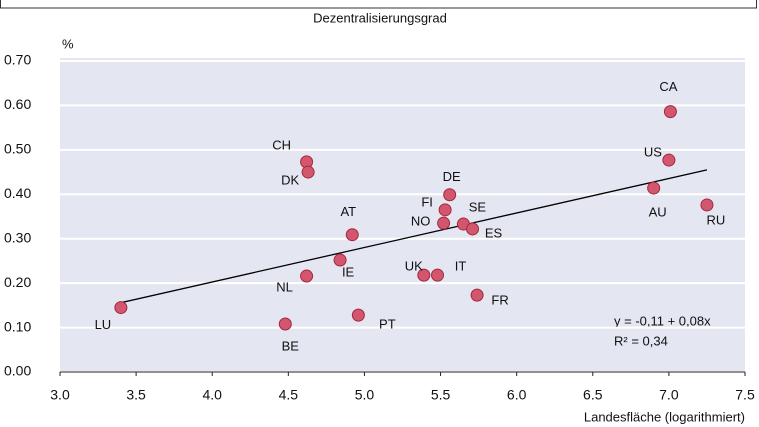  Describe the element at coordinates (745, 395) in the screenshot. I see `x-tick-label: 7.5` at that location.